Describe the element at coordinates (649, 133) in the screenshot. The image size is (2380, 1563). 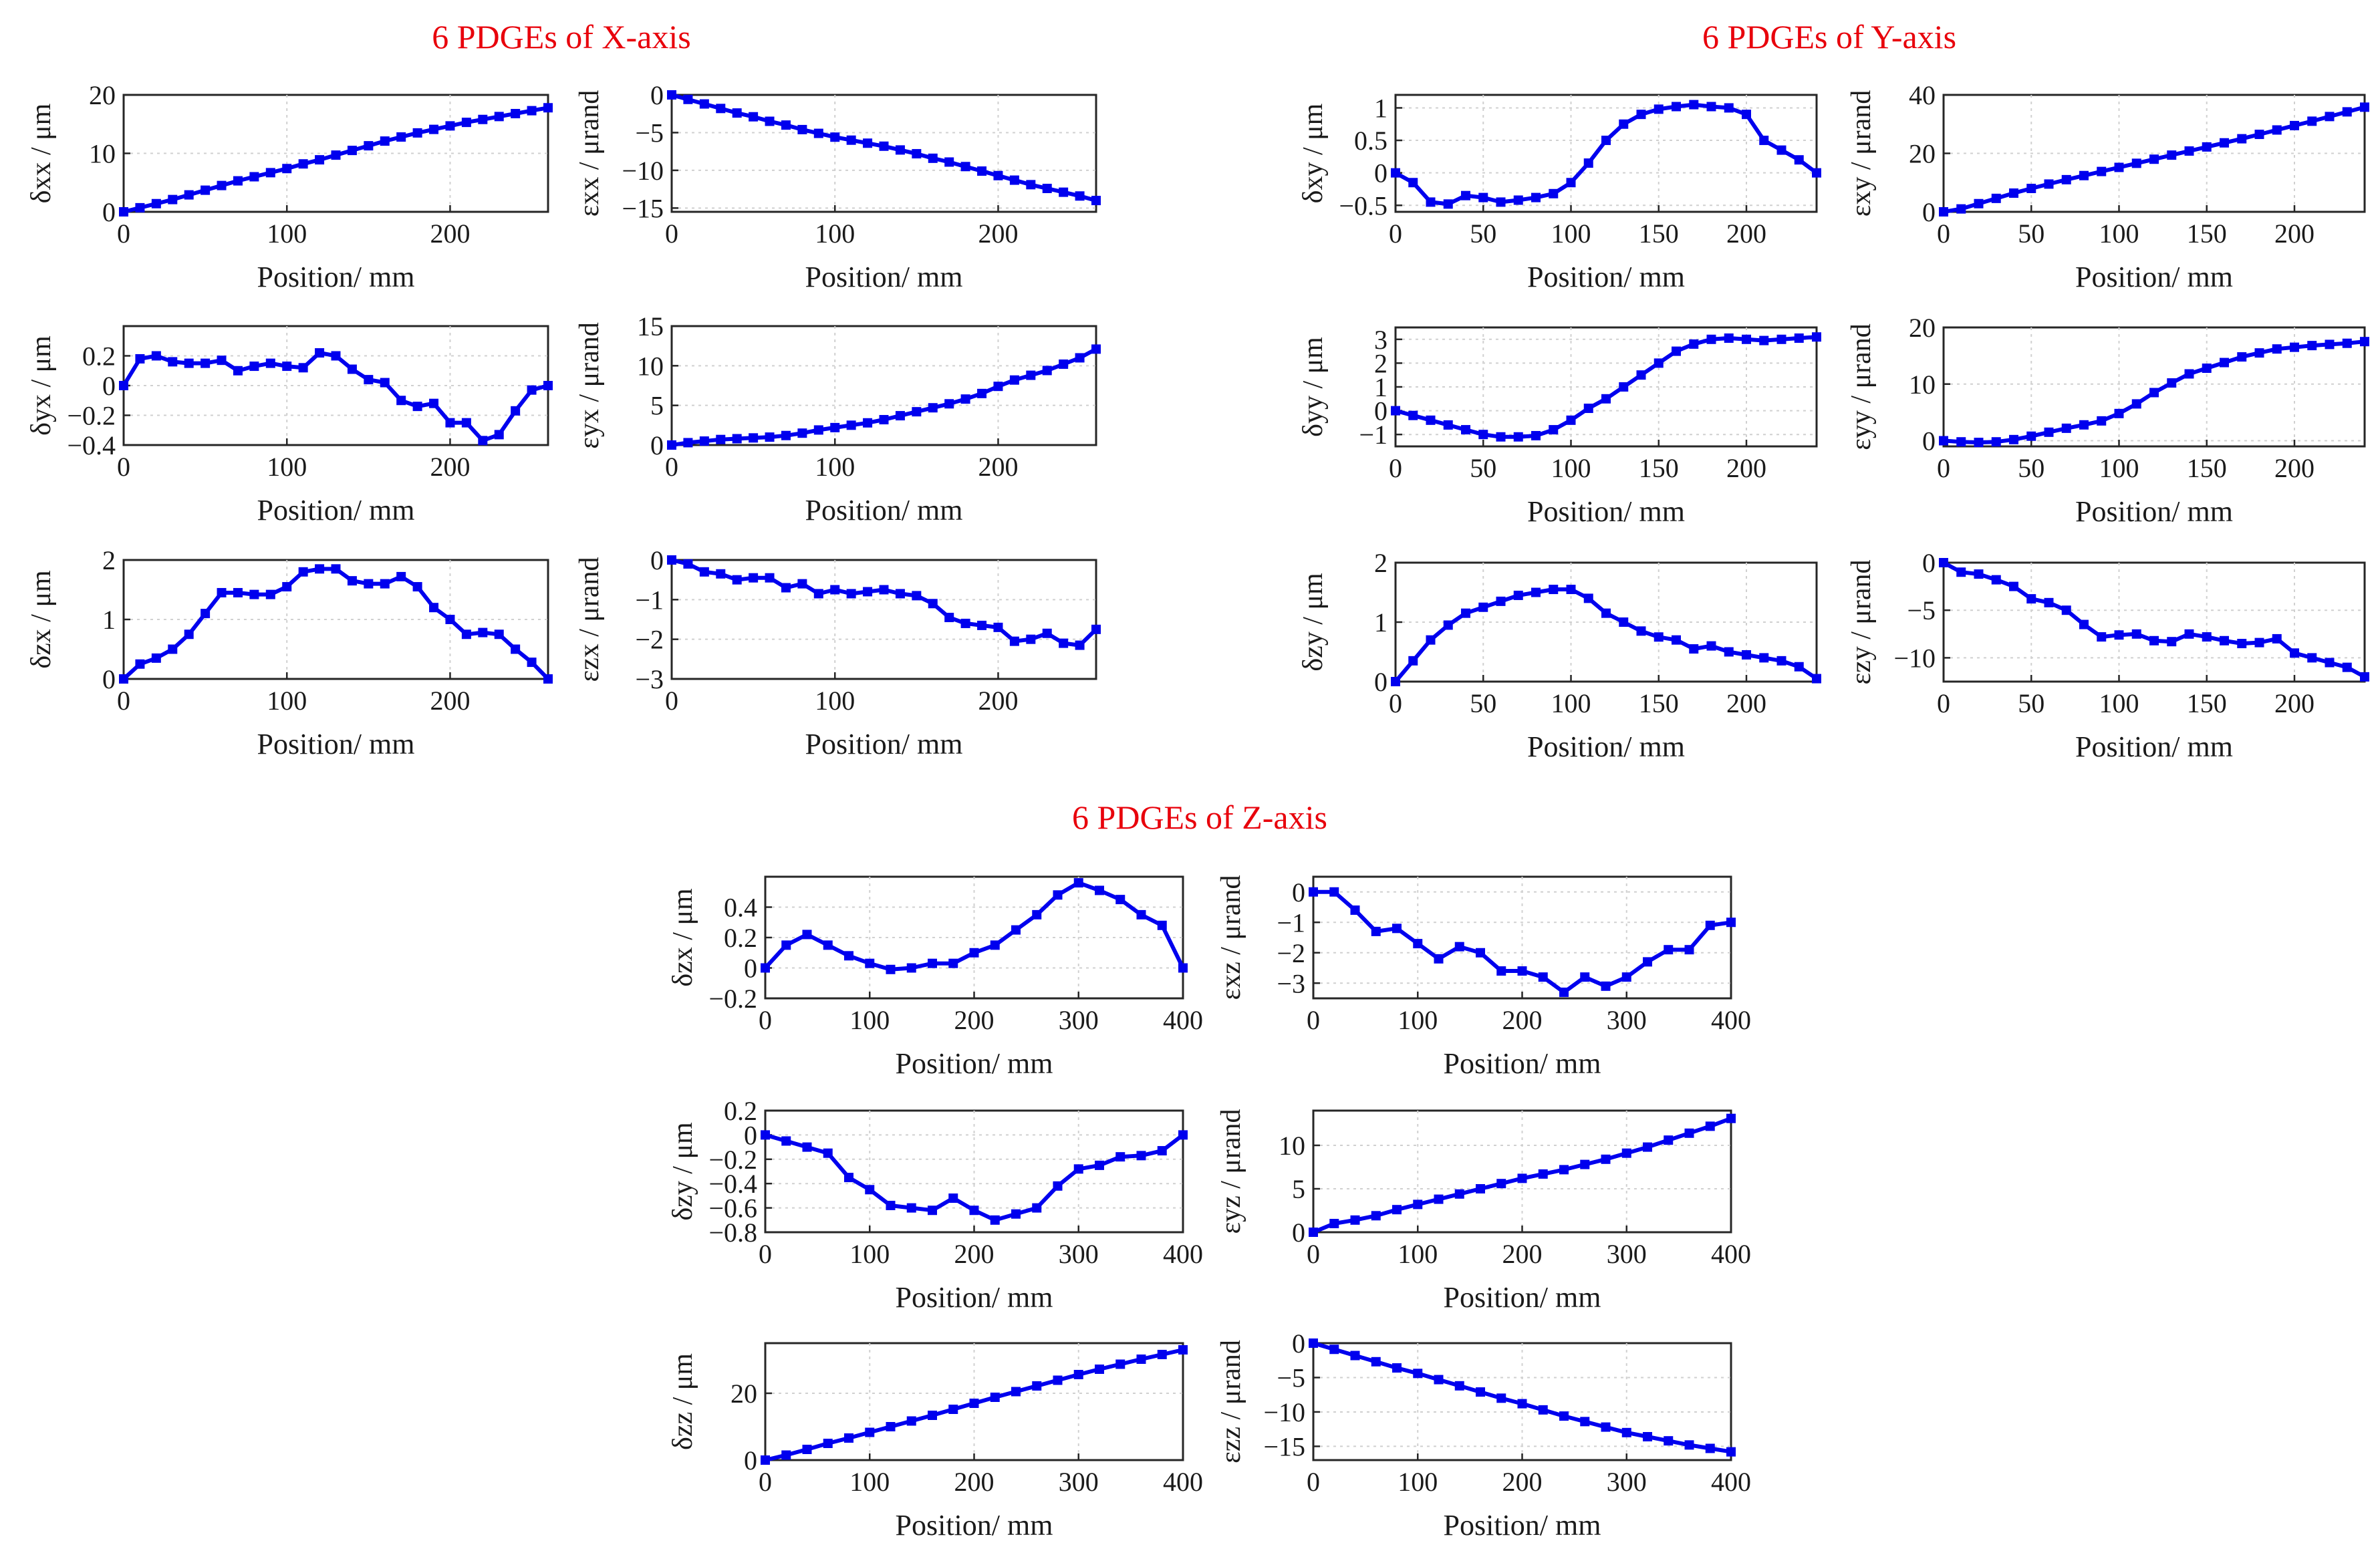
I see `y-tick-label: −5` at that location.